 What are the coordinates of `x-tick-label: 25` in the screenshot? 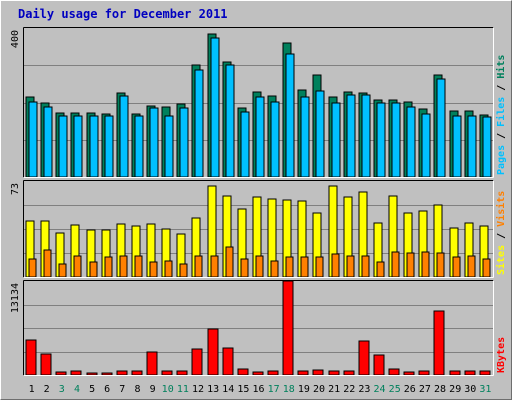 It's located at (395, 389).